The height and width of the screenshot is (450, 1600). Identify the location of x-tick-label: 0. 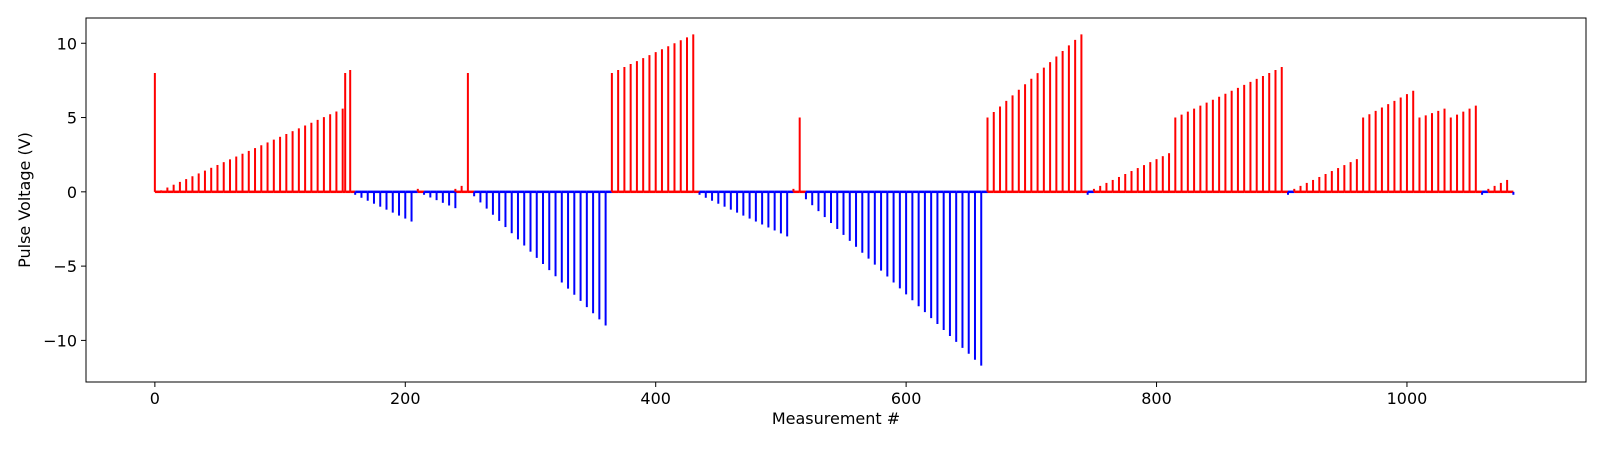
(155, 398).